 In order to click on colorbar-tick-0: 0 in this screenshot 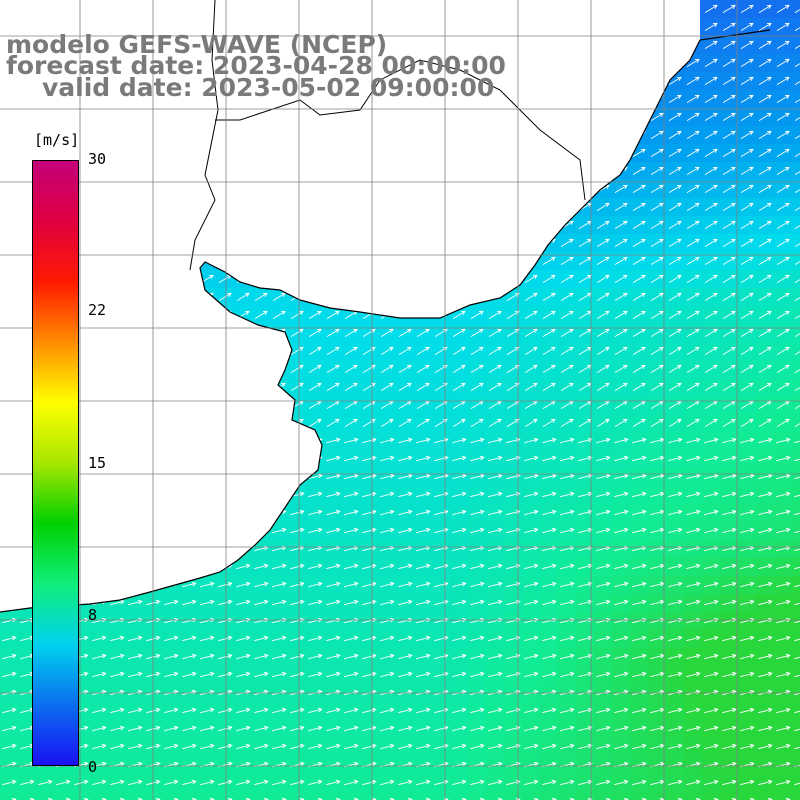, I will do `click(93, 767)`.